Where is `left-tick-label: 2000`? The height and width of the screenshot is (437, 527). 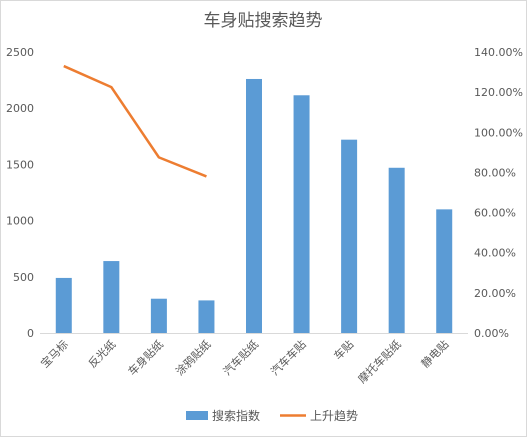
left-tick-label: 2000 is located at coordinates (20, 108).